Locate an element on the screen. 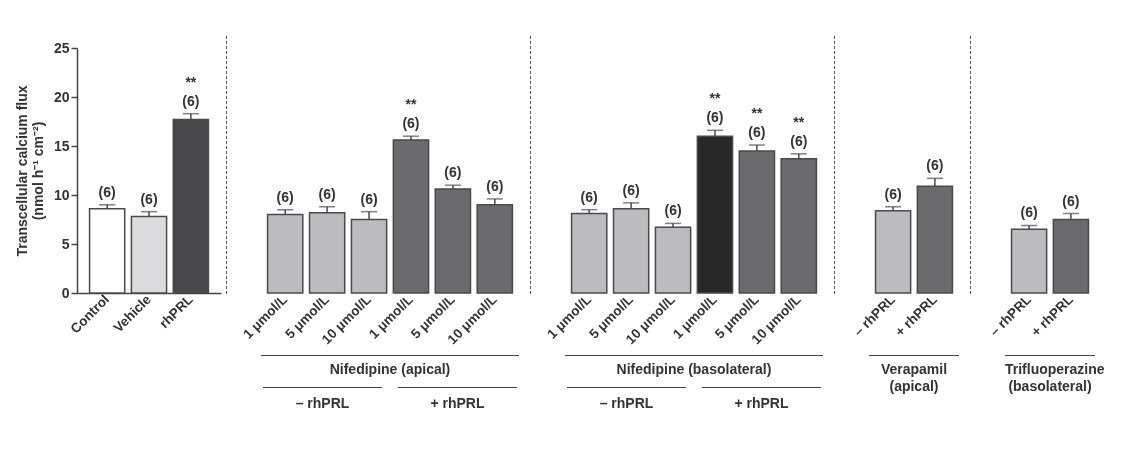 The width and height of the screenshot is (1126, 449). y-axis-title: Transcellular calcium flux (nmol h⁻¹ cm⁻²) is located at coordinates (29, 171).